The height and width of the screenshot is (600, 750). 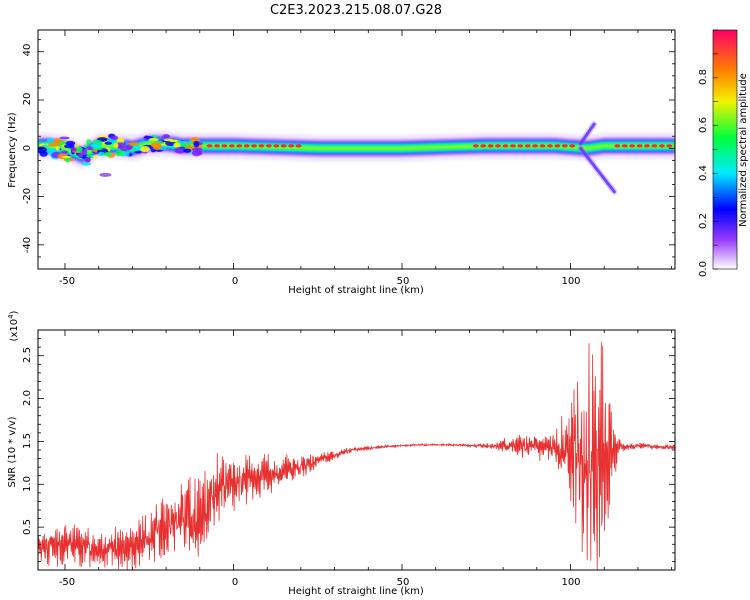 I want to click on y-tick-label: 40, so click(x=27, y=50).